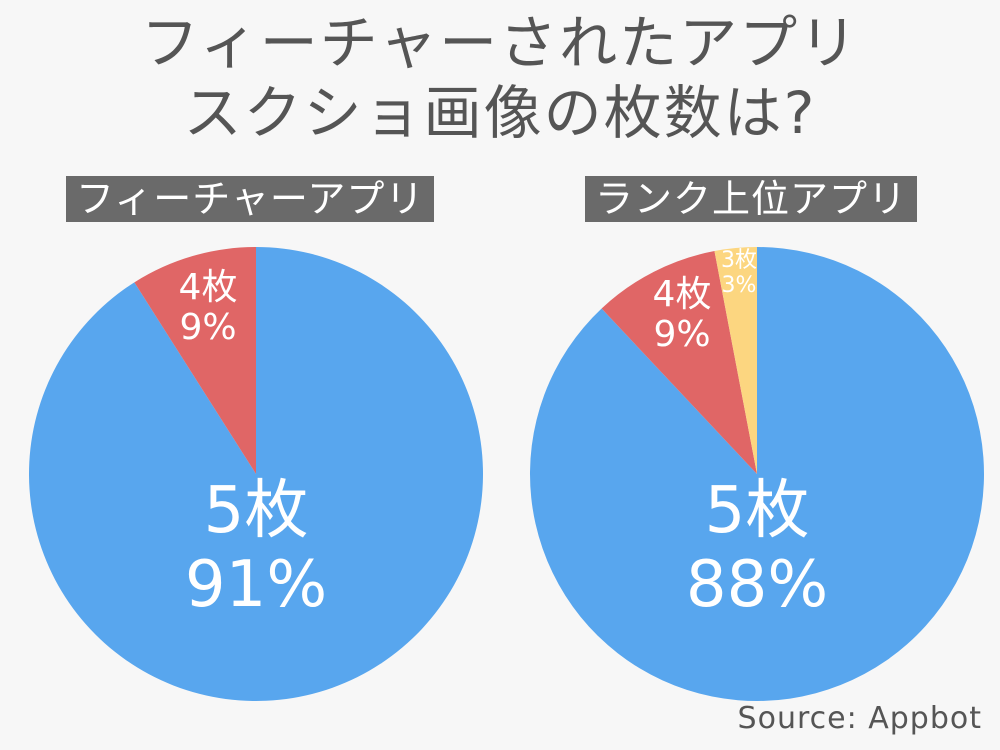  What do you see at coordinates (757, 585) in the screenshot?
I see `right-pie-slice-0-percent: 88%` at bounding box center [757, 585].